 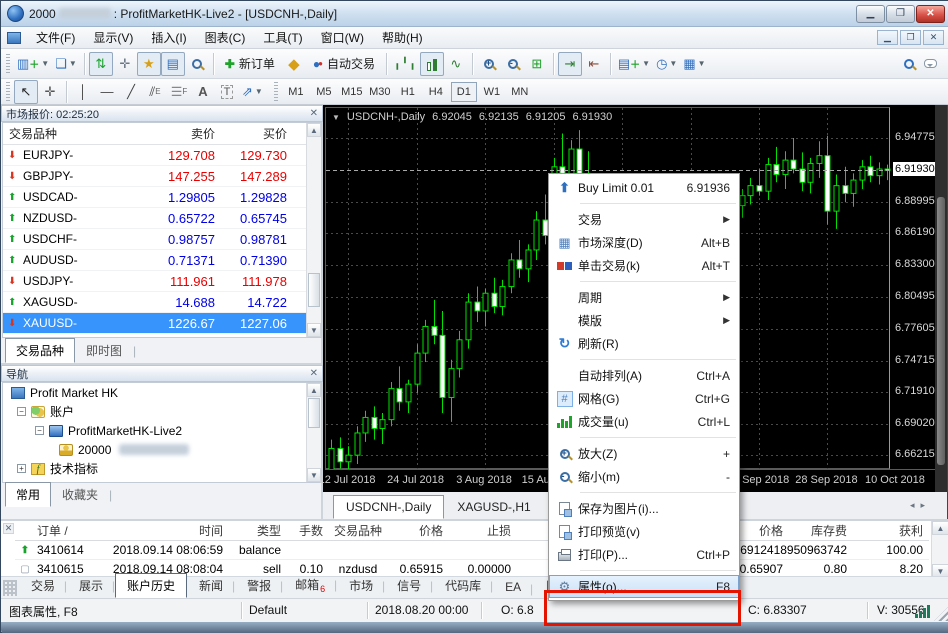 I want to click on expand-icon: +, so click(x=21, y=468).